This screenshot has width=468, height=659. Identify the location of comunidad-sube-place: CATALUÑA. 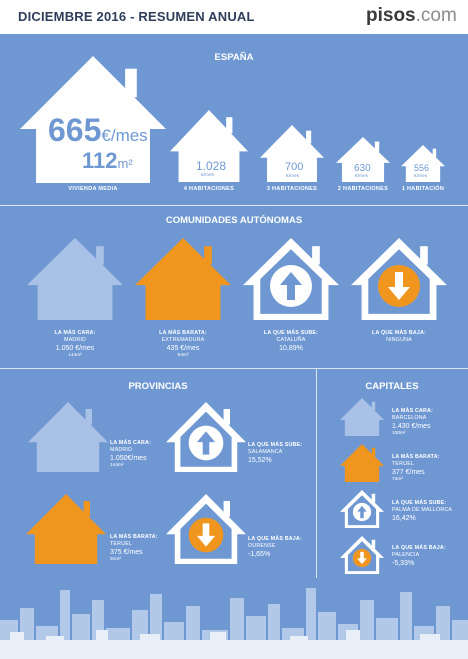
(291, 340).